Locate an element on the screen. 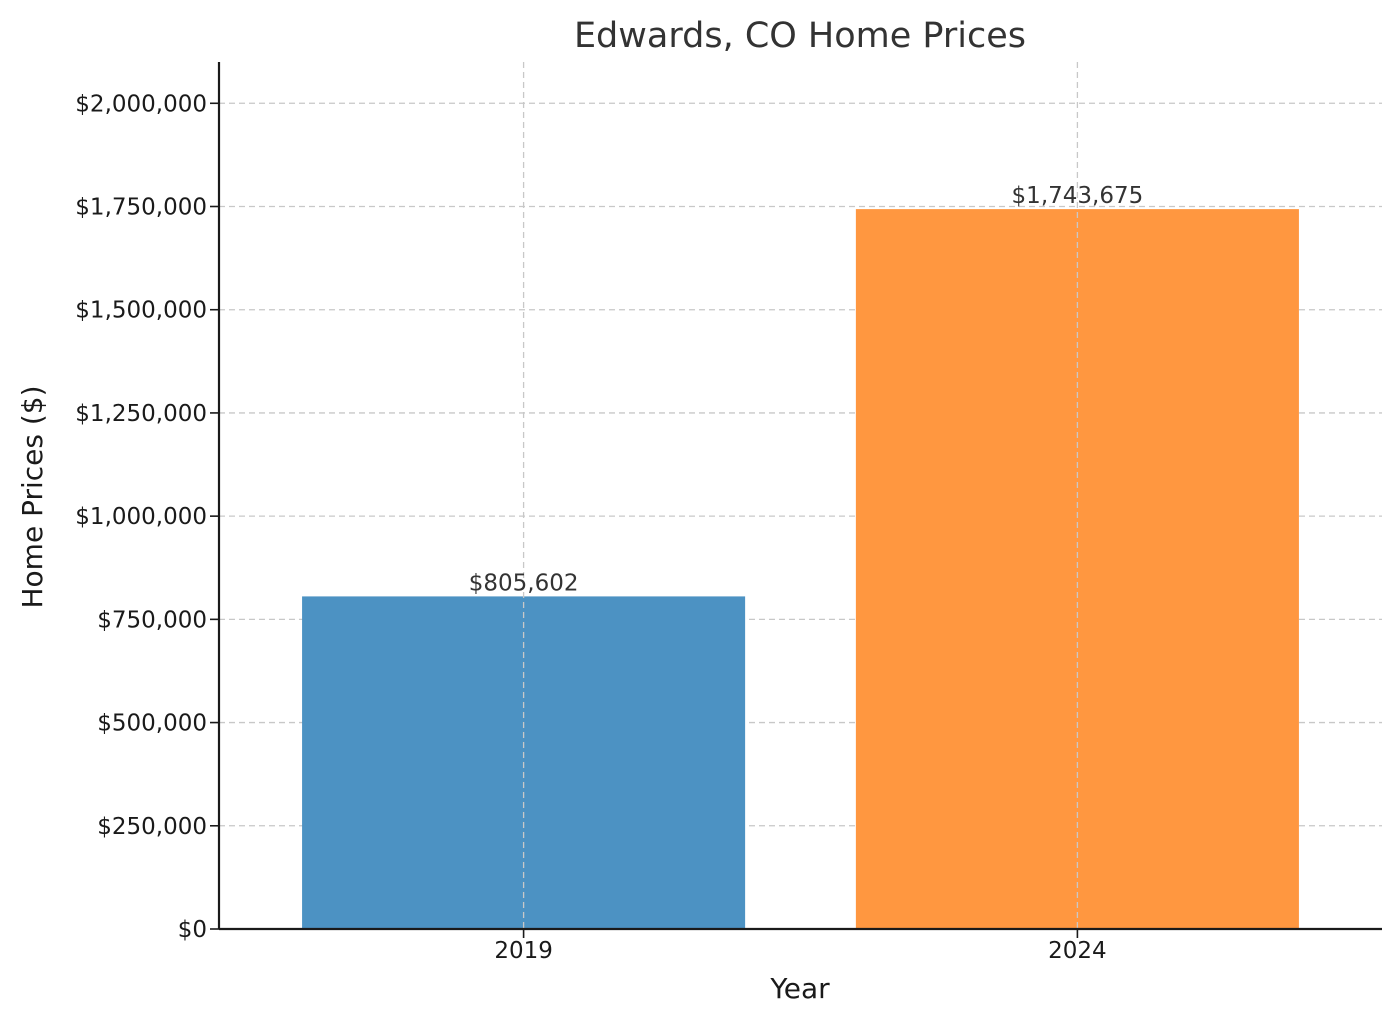 This screenshot has width=1400, height=1024. y-tick-label: $1,000,000 is located at coordinates (141, 517).